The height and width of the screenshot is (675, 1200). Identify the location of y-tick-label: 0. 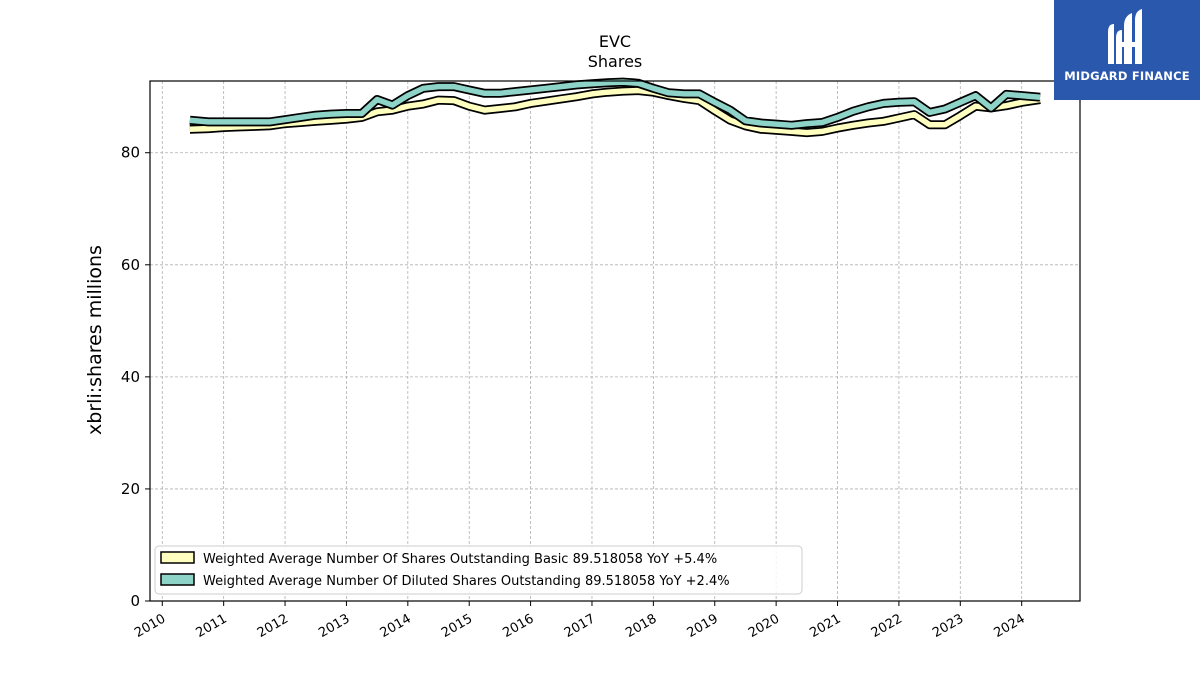
(135, 601).